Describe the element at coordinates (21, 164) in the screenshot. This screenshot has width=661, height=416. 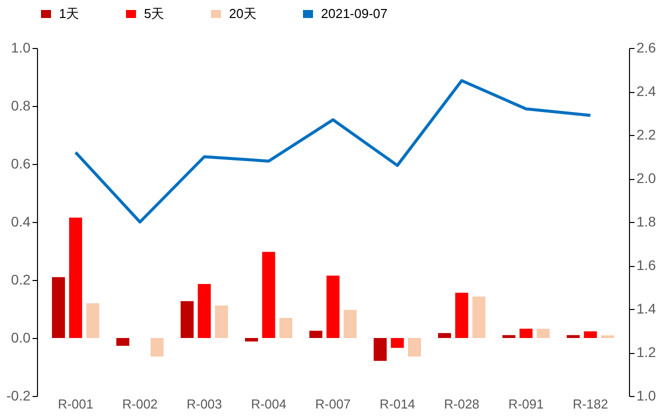
I see `y-tick-label: 0.6` at that location.